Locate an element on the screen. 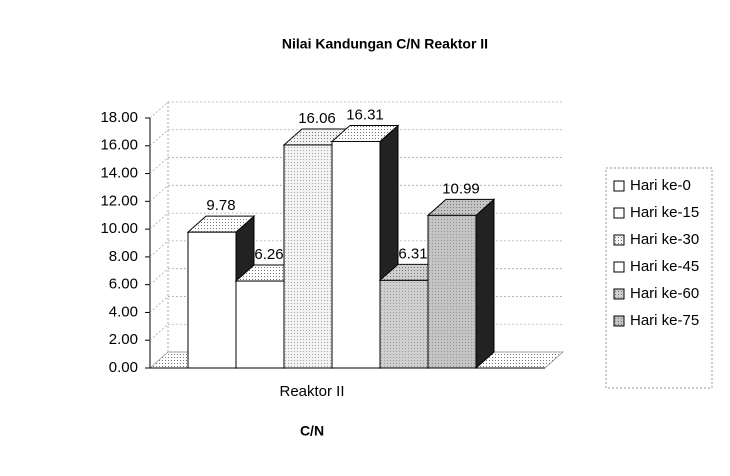 The height and width of the screenshot is (476, 730). y-tick-label: 18.00 is located at coordinates (119, 117).